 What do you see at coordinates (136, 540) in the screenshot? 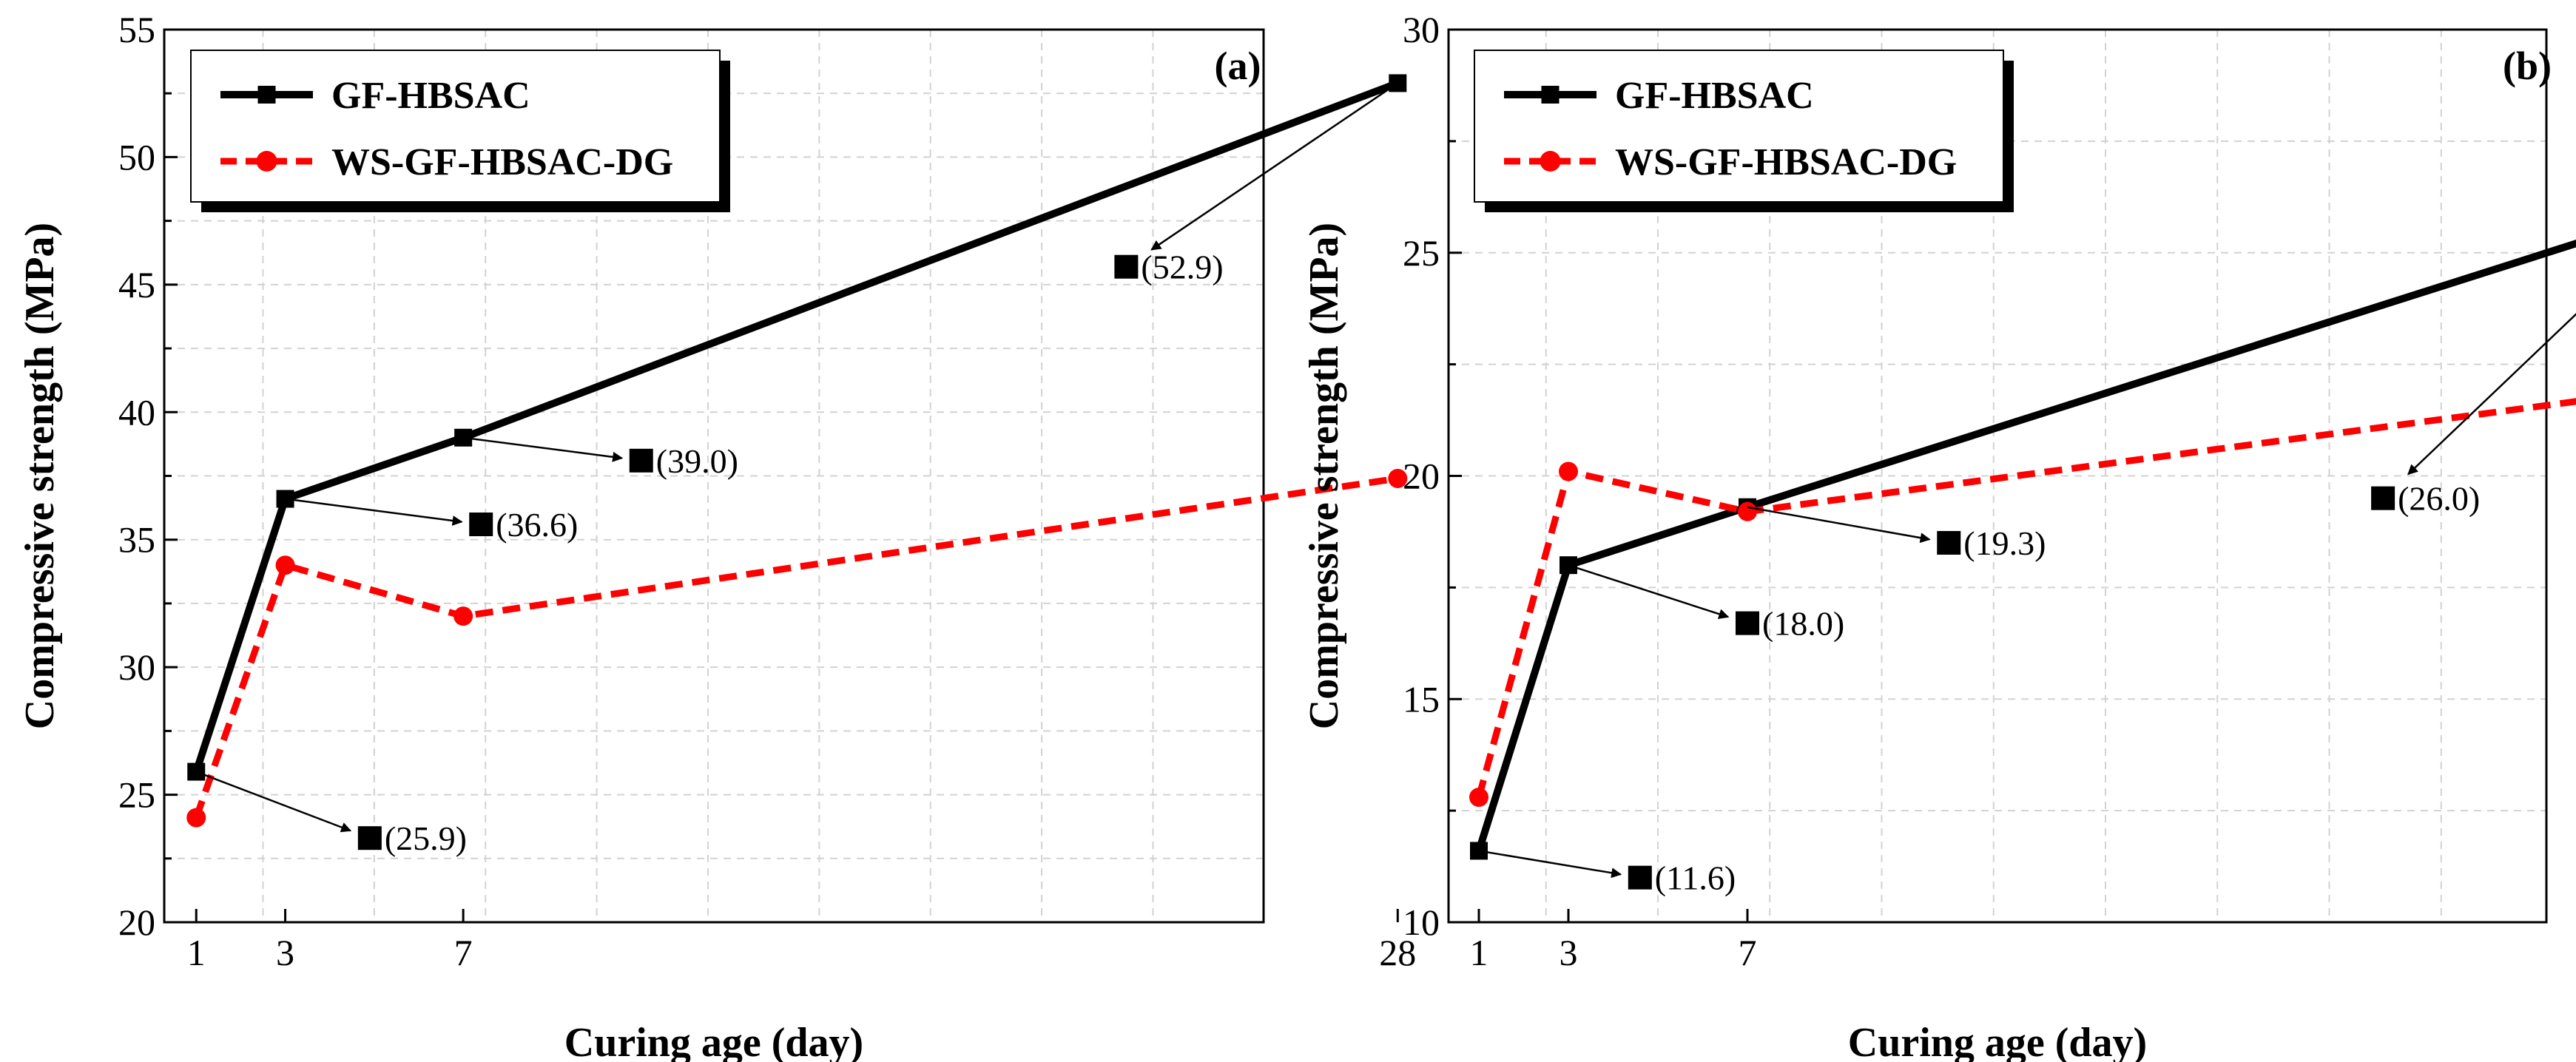
I see `y-tick-label: 35` at bounding box center [136, 540].